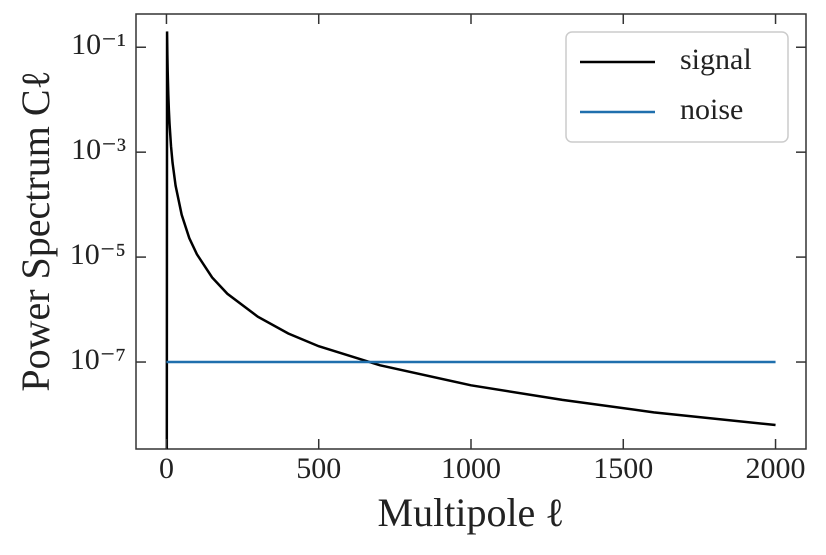 This screenshot has width=826, height=555. What do you see at coordinates (98, 149) in the screenshot?
I see `y-tick-label: 10⁻³` at bounding box center [98, 149].